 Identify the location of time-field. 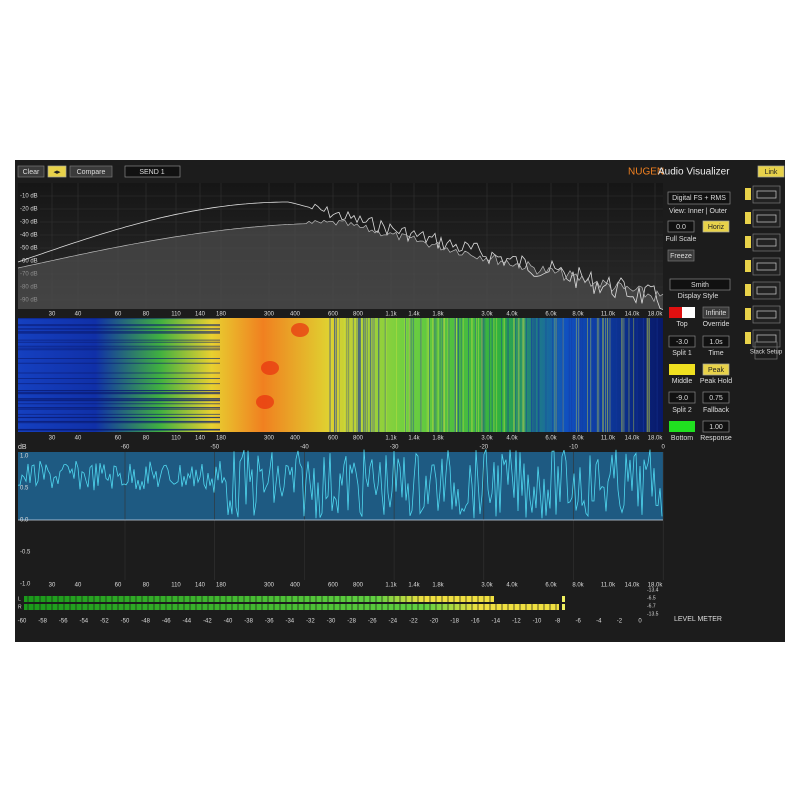
(716, 341).